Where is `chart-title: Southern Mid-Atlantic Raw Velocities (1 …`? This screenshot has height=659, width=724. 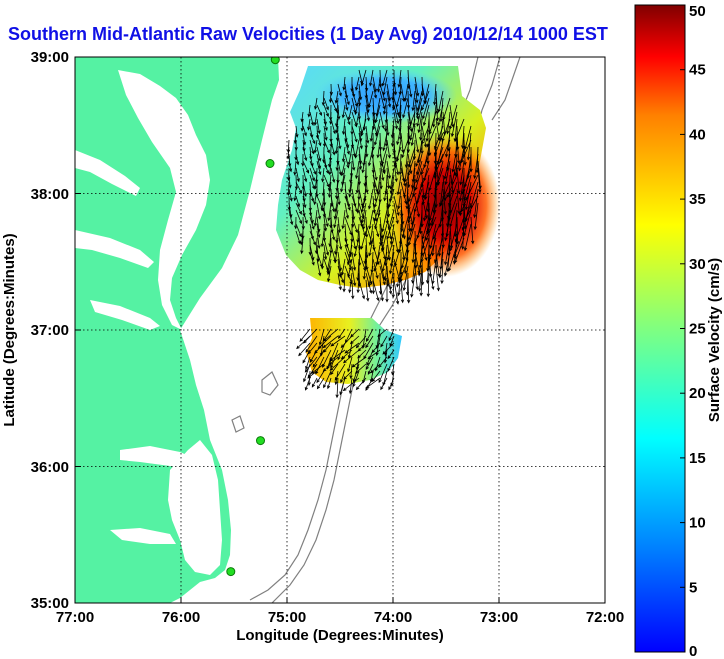 chart-title: Southern Mid-Atlantic Raw Velocities (1 … is located at coordinates (308, 34).